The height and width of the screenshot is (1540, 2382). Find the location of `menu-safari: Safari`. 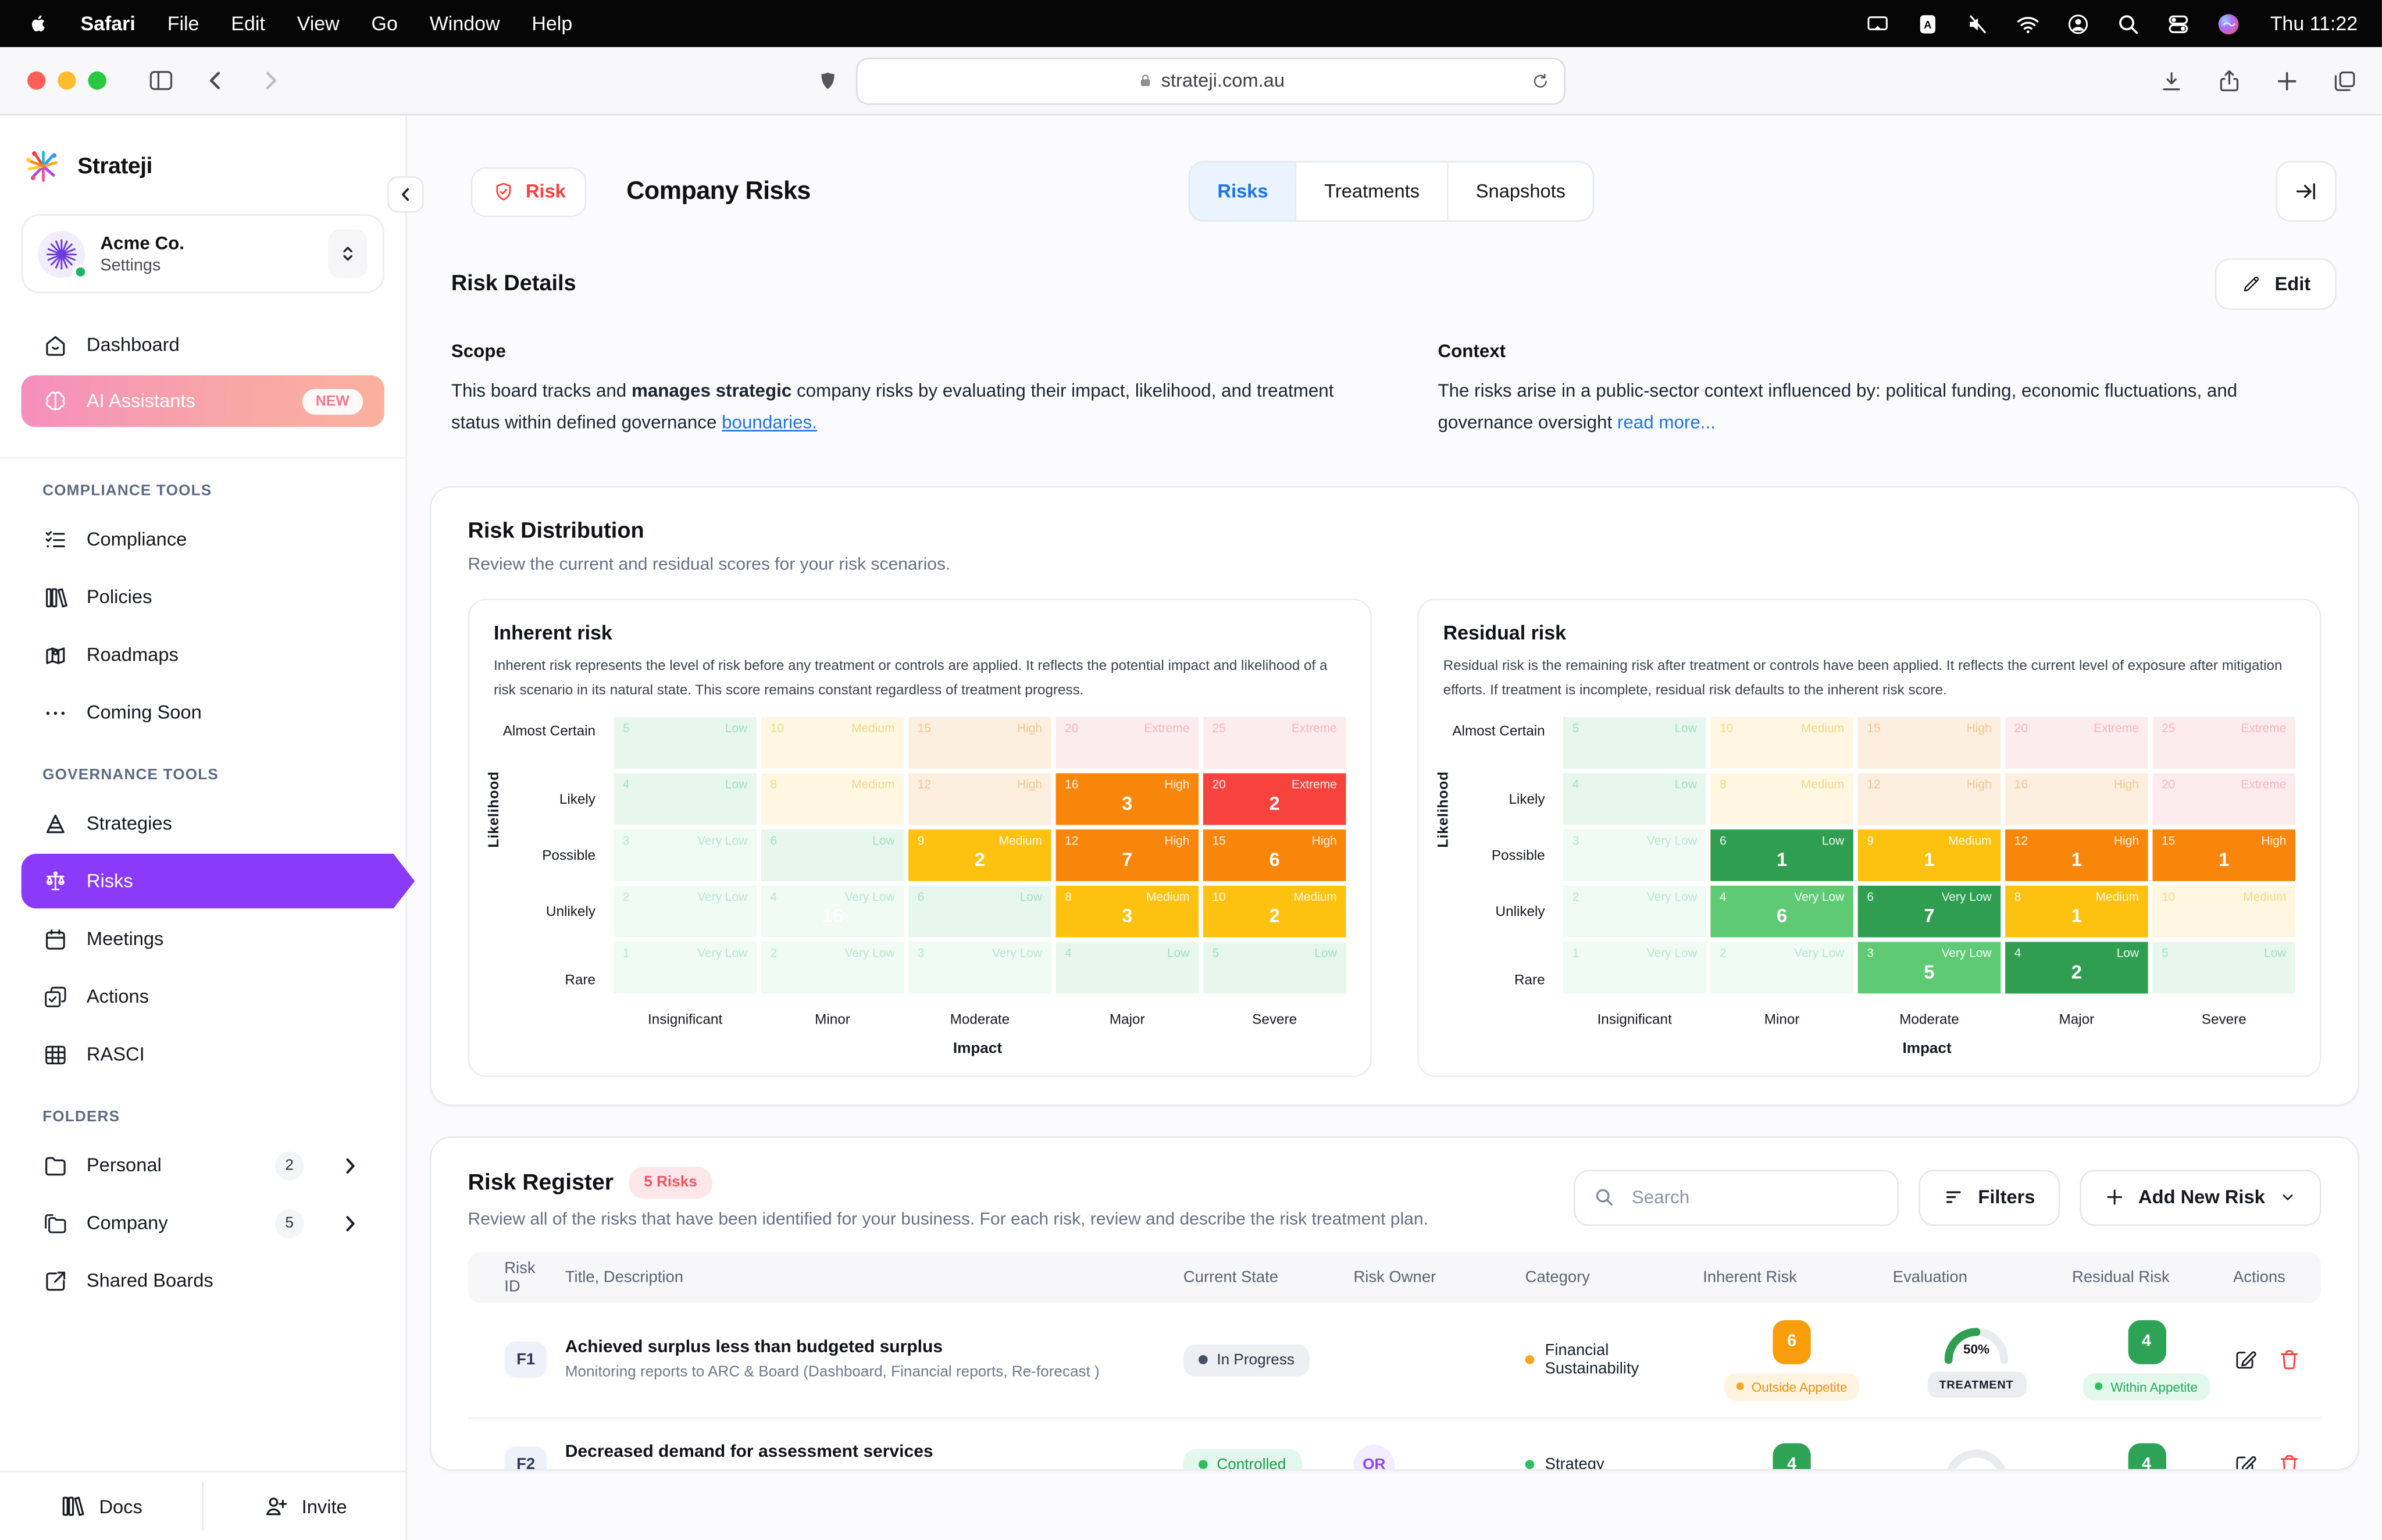

menu-safari: Safari is located at coordinates (107, 23).